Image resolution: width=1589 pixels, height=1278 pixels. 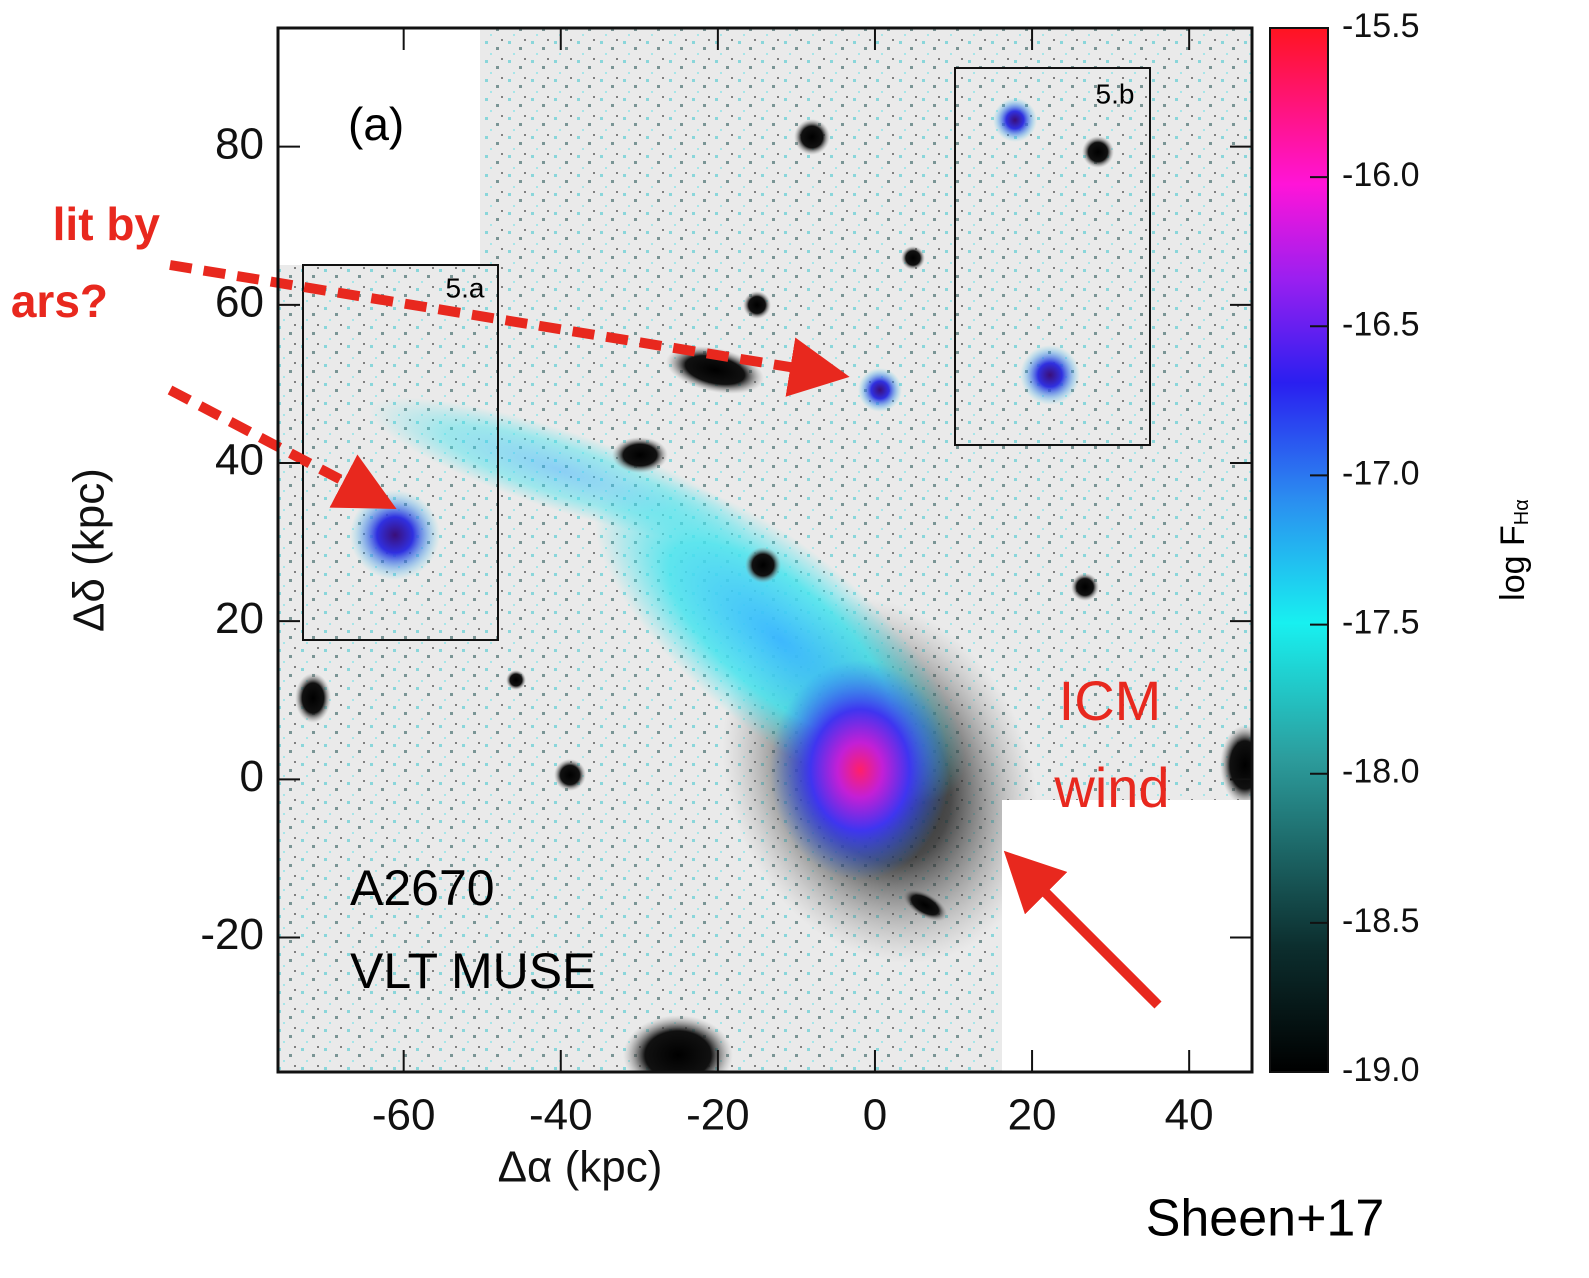 What do you see at coordinates (1381, 1070) in the screenshot?
I see `colorbar-tick-label: -19.0` at bounding box center [1381, 1070].